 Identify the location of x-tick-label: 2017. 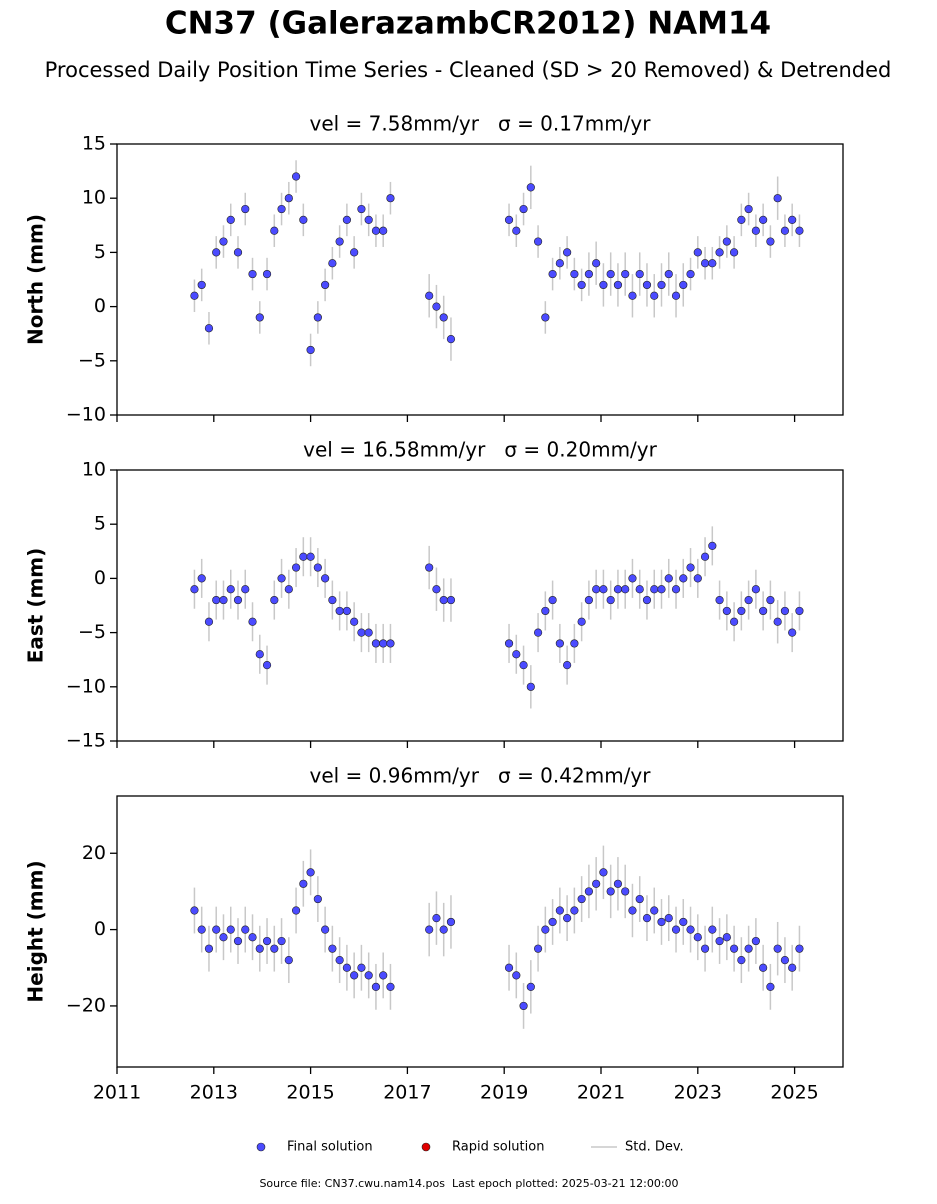
(407, 1093).